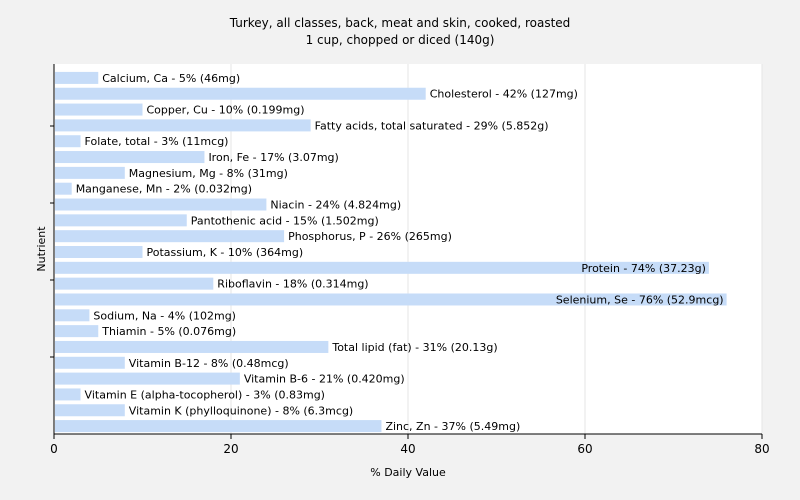  I want to click on bar-label: Manganese, Mn - 2% (0.032mg), so click(164, 189).